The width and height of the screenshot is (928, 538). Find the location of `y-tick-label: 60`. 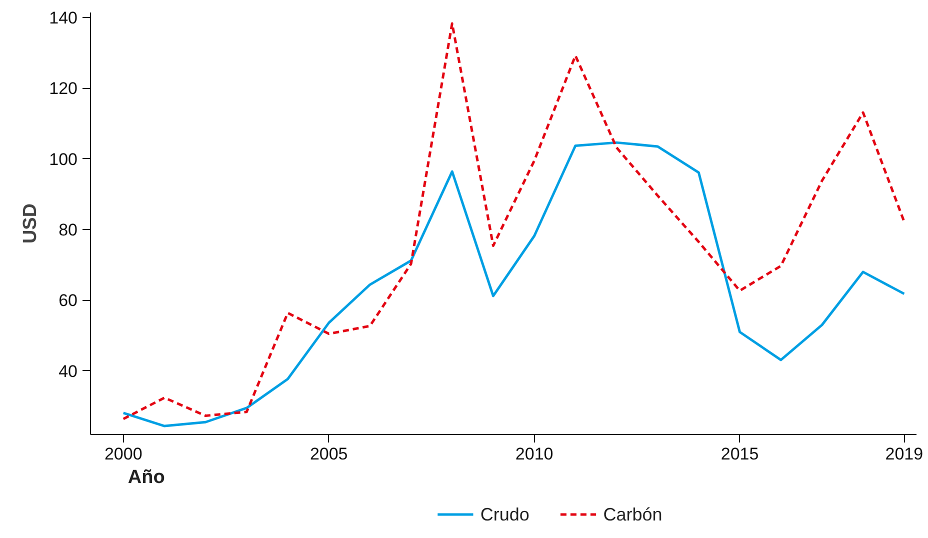

y-tick-label: 60 is located at coordinates (68, 300).